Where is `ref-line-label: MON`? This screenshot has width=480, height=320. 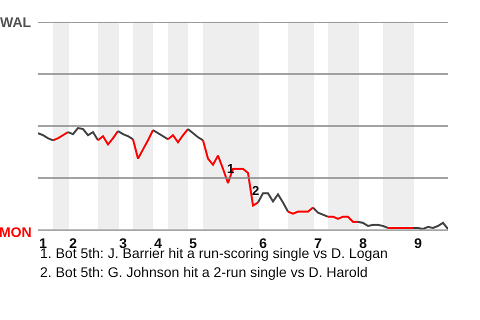 ref-line-label: MON is located at coordinates (16, 232).